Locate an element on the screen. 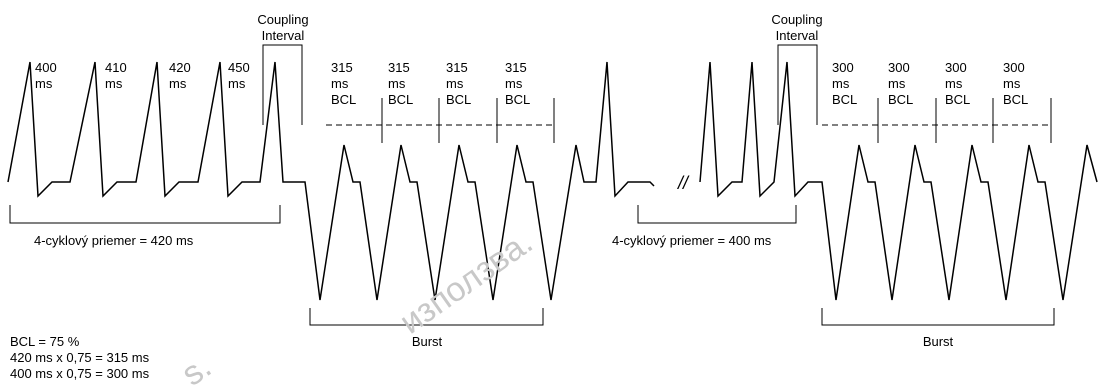 The image size is (1103, 387). left-coupling-label-line-1: Coupling is located at coordinates (282, 19).